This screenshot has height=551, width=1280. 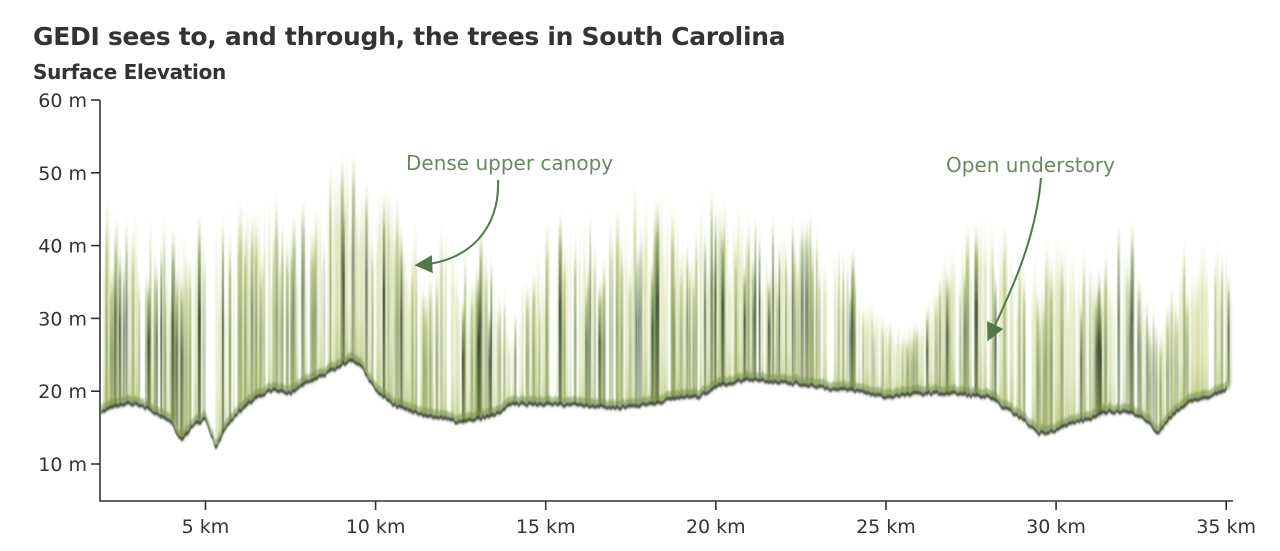 I want to click on x-tick-label: 30 km, so click(x=1056, y=527).